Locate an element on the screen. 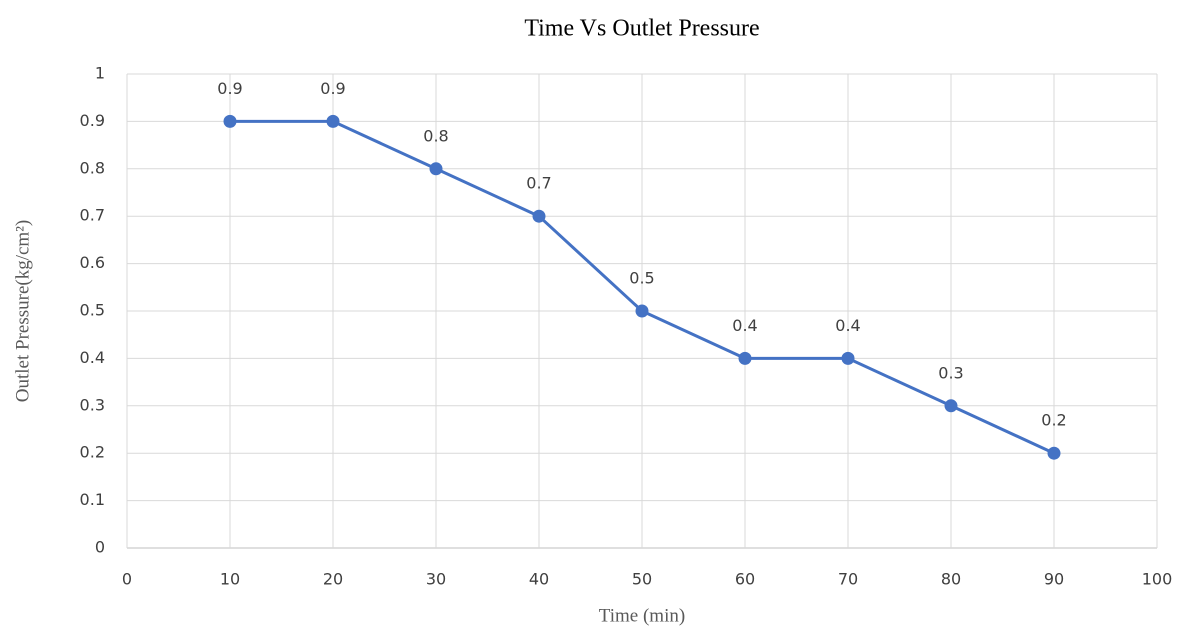 The image size is (1186, 634). x-tick-label: 30 is located at coordinates (436, 579).